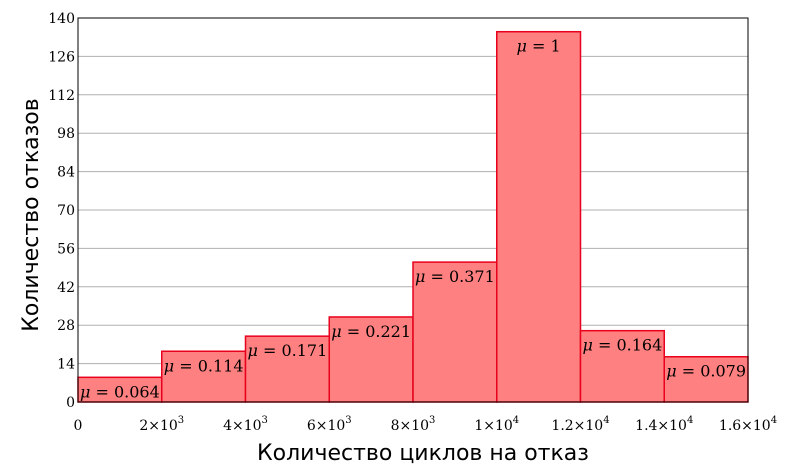  I want to click on bar-value-label: μ = 0.064, so click(120, 391).